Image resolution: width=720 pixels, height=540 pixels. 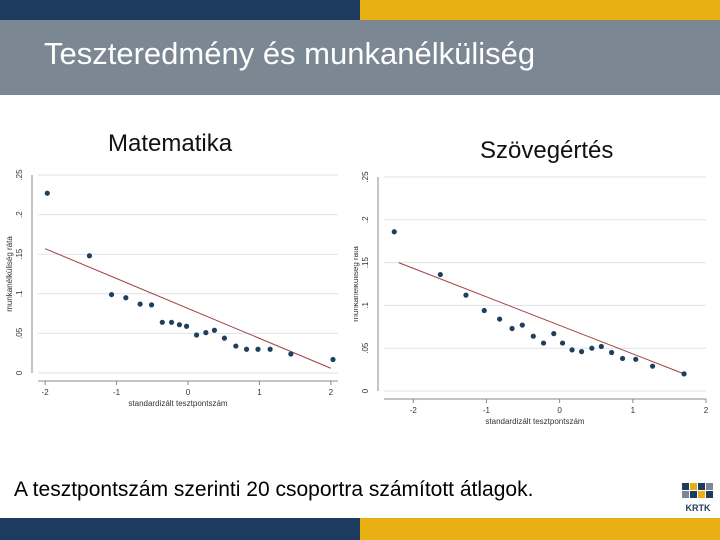 I want to click on top-bar-gold, so click(x=540, y=10).